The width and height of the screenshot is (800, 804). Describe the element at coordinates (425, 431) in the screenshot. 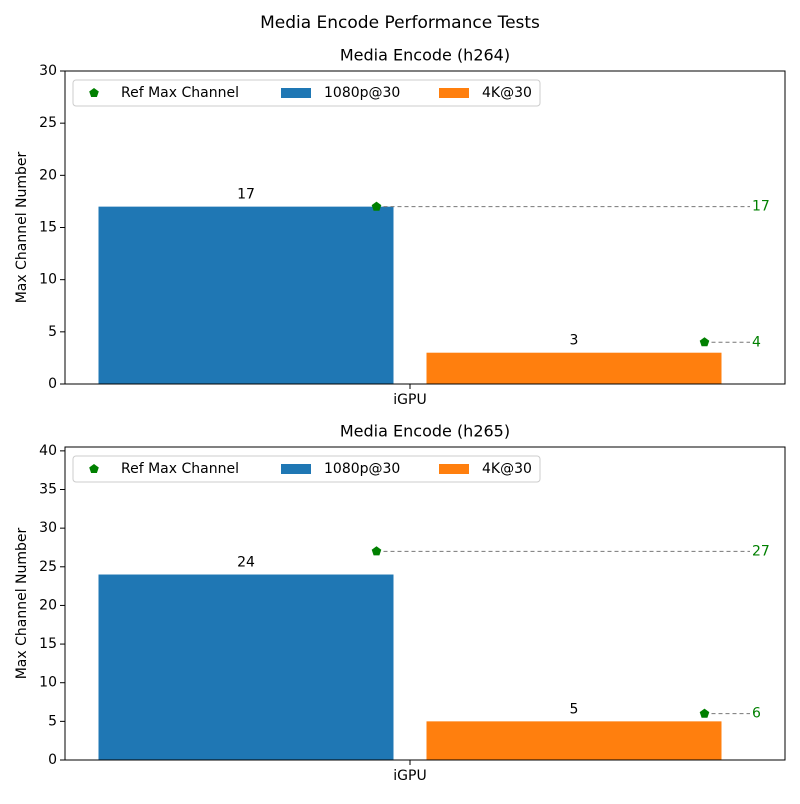

I see `chart-title: Media Encode (h265)` at that location.